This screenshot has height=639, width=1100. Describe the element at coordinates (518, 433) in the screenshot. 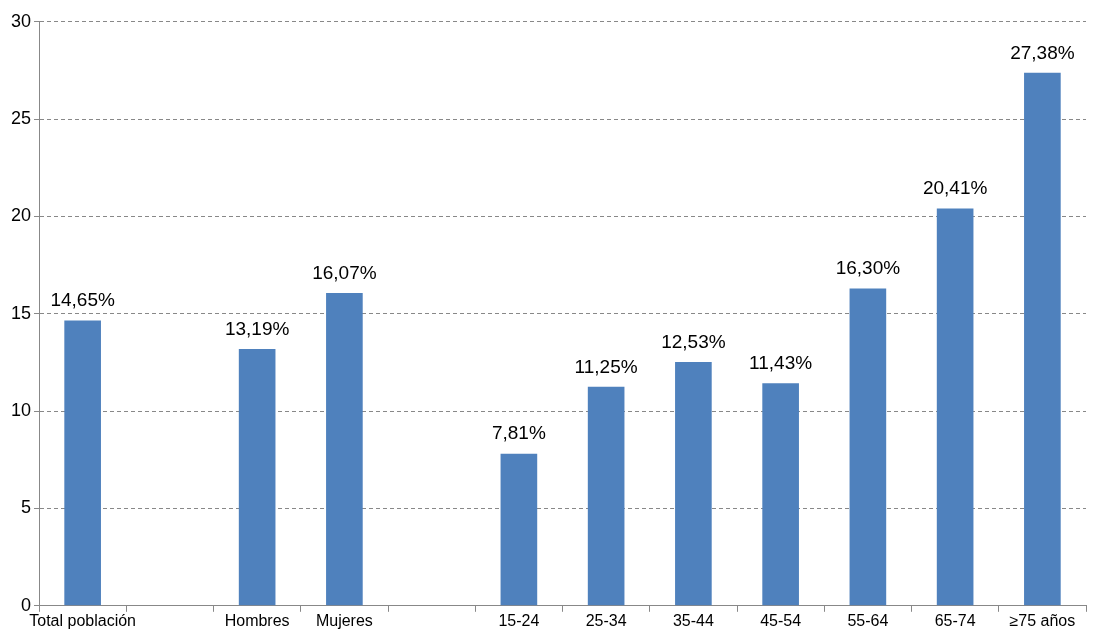

I see `data-label: 7,81%` at that location.